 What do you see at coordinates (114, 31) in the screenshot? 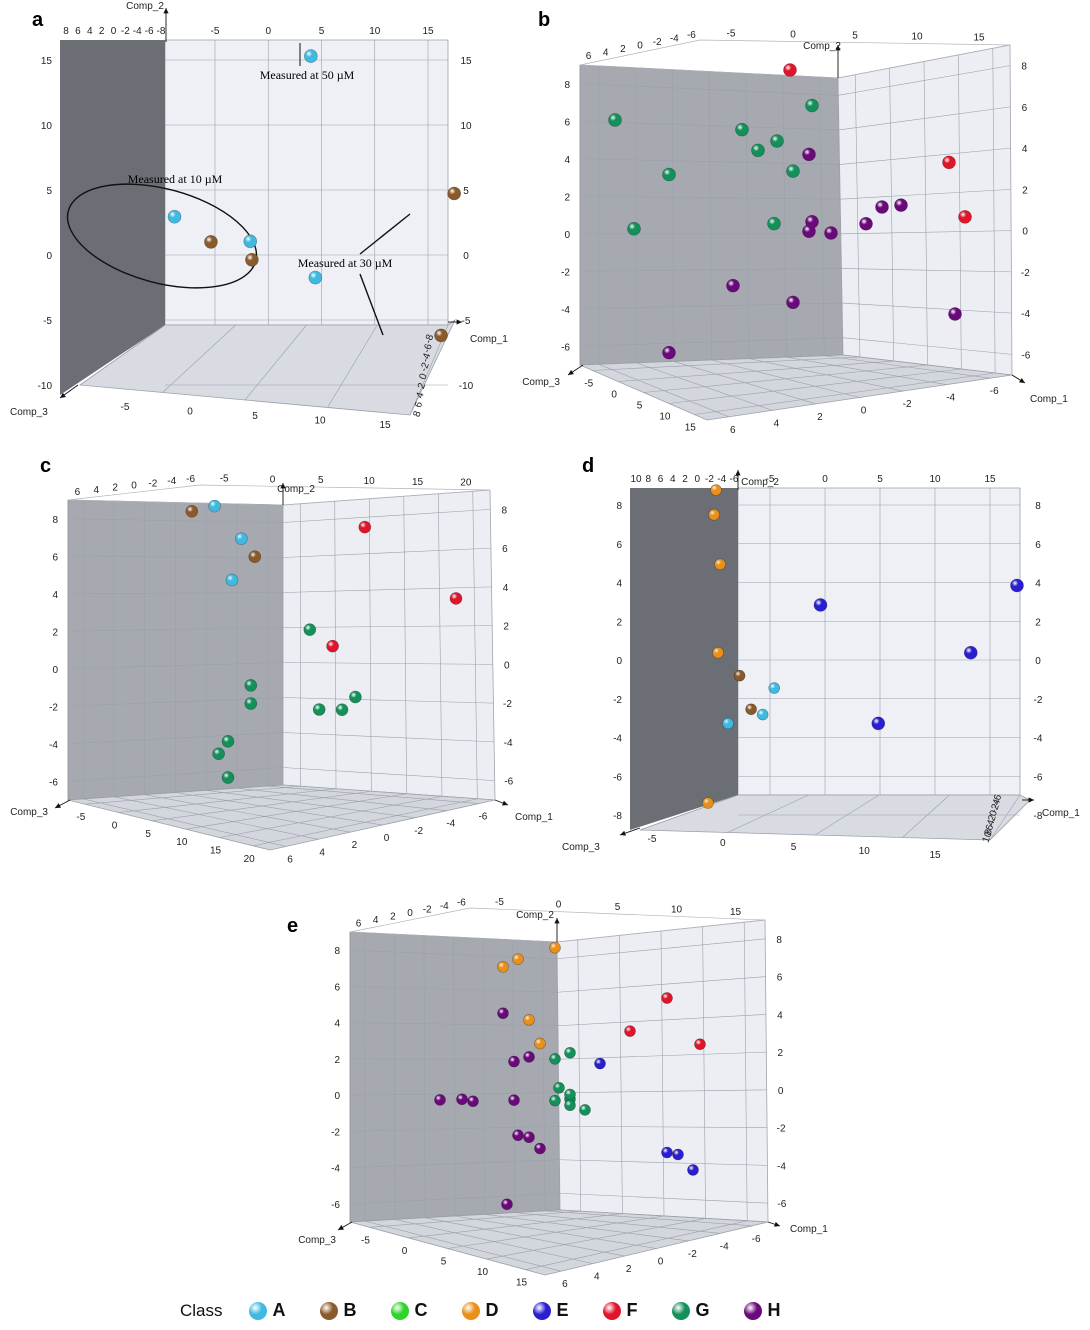
I see `leftwall-tick: 0` at bounding box center [114, 31].